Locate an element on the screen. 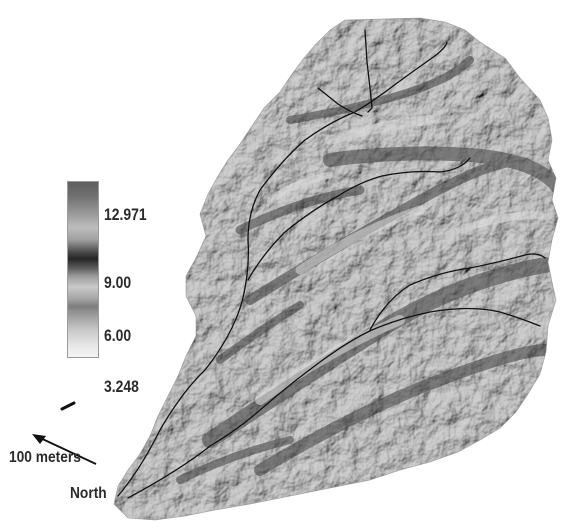 This screenshot has height=529, width=571. north-arrow-icon is located at coordinates (64, 449).